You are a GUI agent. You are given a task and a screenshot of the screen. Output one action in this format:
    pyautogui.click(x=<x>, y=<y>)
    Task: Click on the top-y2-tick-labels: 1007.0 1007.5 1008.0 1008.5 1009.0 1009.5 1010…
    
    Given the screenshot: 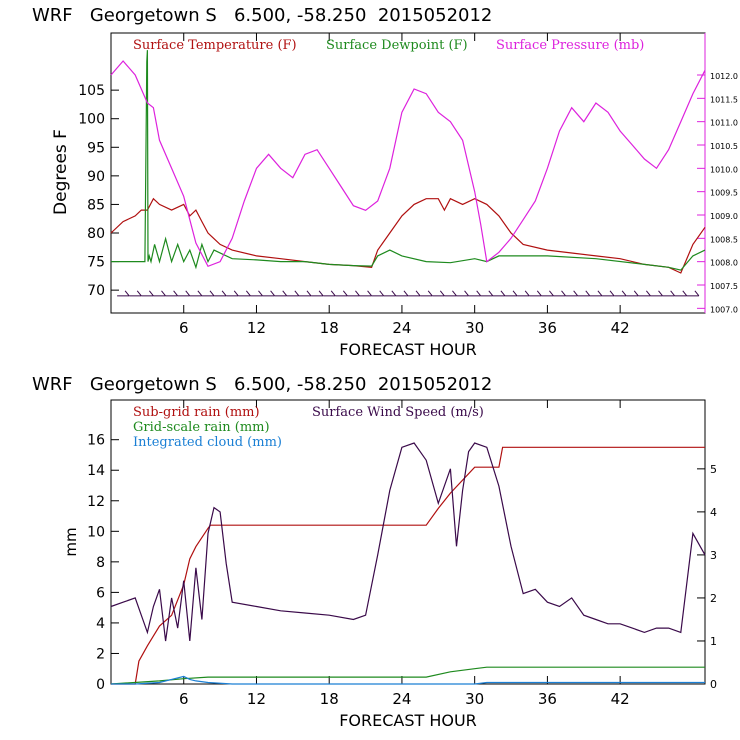 What is the action you would take?
    pyautogui.click(x=724, y=193)
    